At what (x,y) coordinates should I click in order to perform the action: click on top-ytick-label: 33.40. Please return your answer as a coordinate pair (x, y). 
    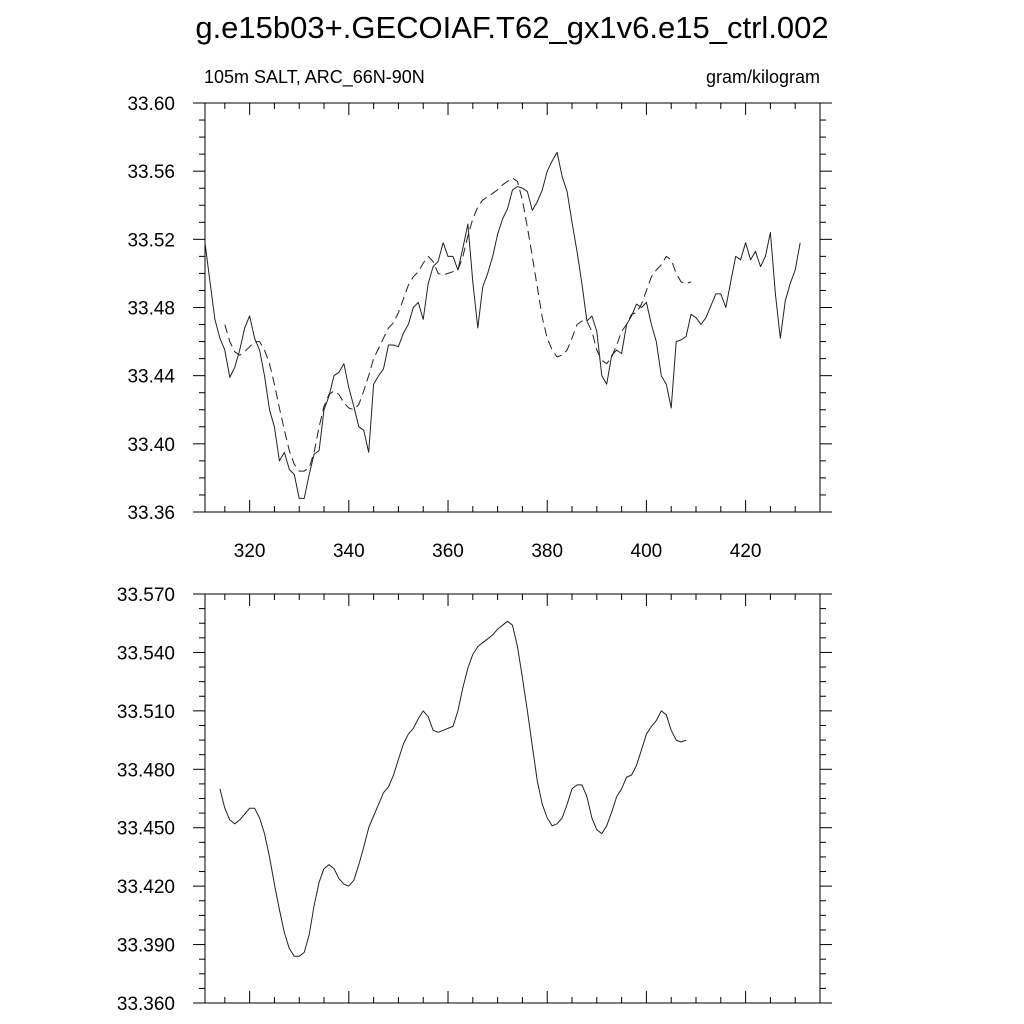
    Looking at the image, I should click on (151, 445).